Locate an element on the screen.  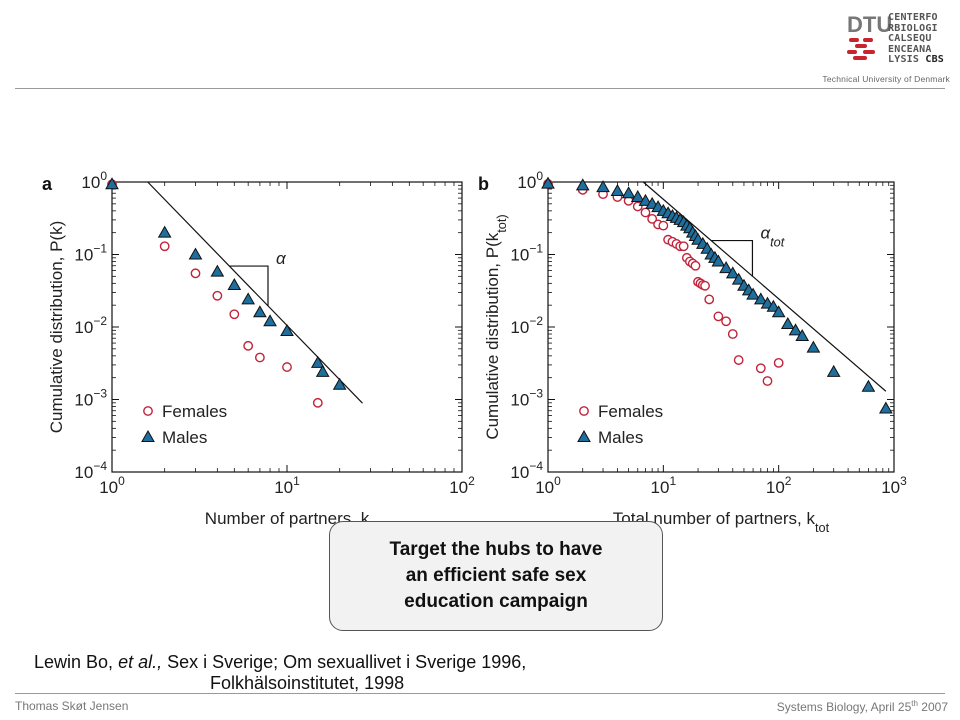
x-axis-title: Total number of partners, ktot is located at coordinates (721, 520).